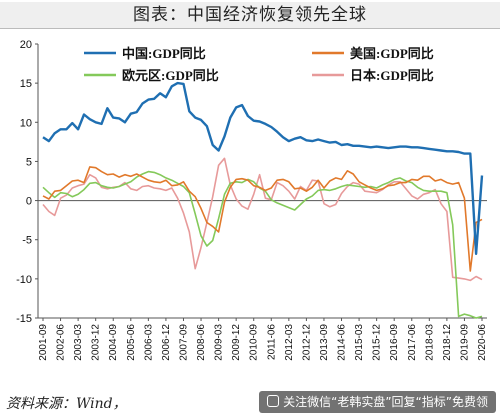  I want to click on x-tick-label: 2001-09, so click(43, 342).